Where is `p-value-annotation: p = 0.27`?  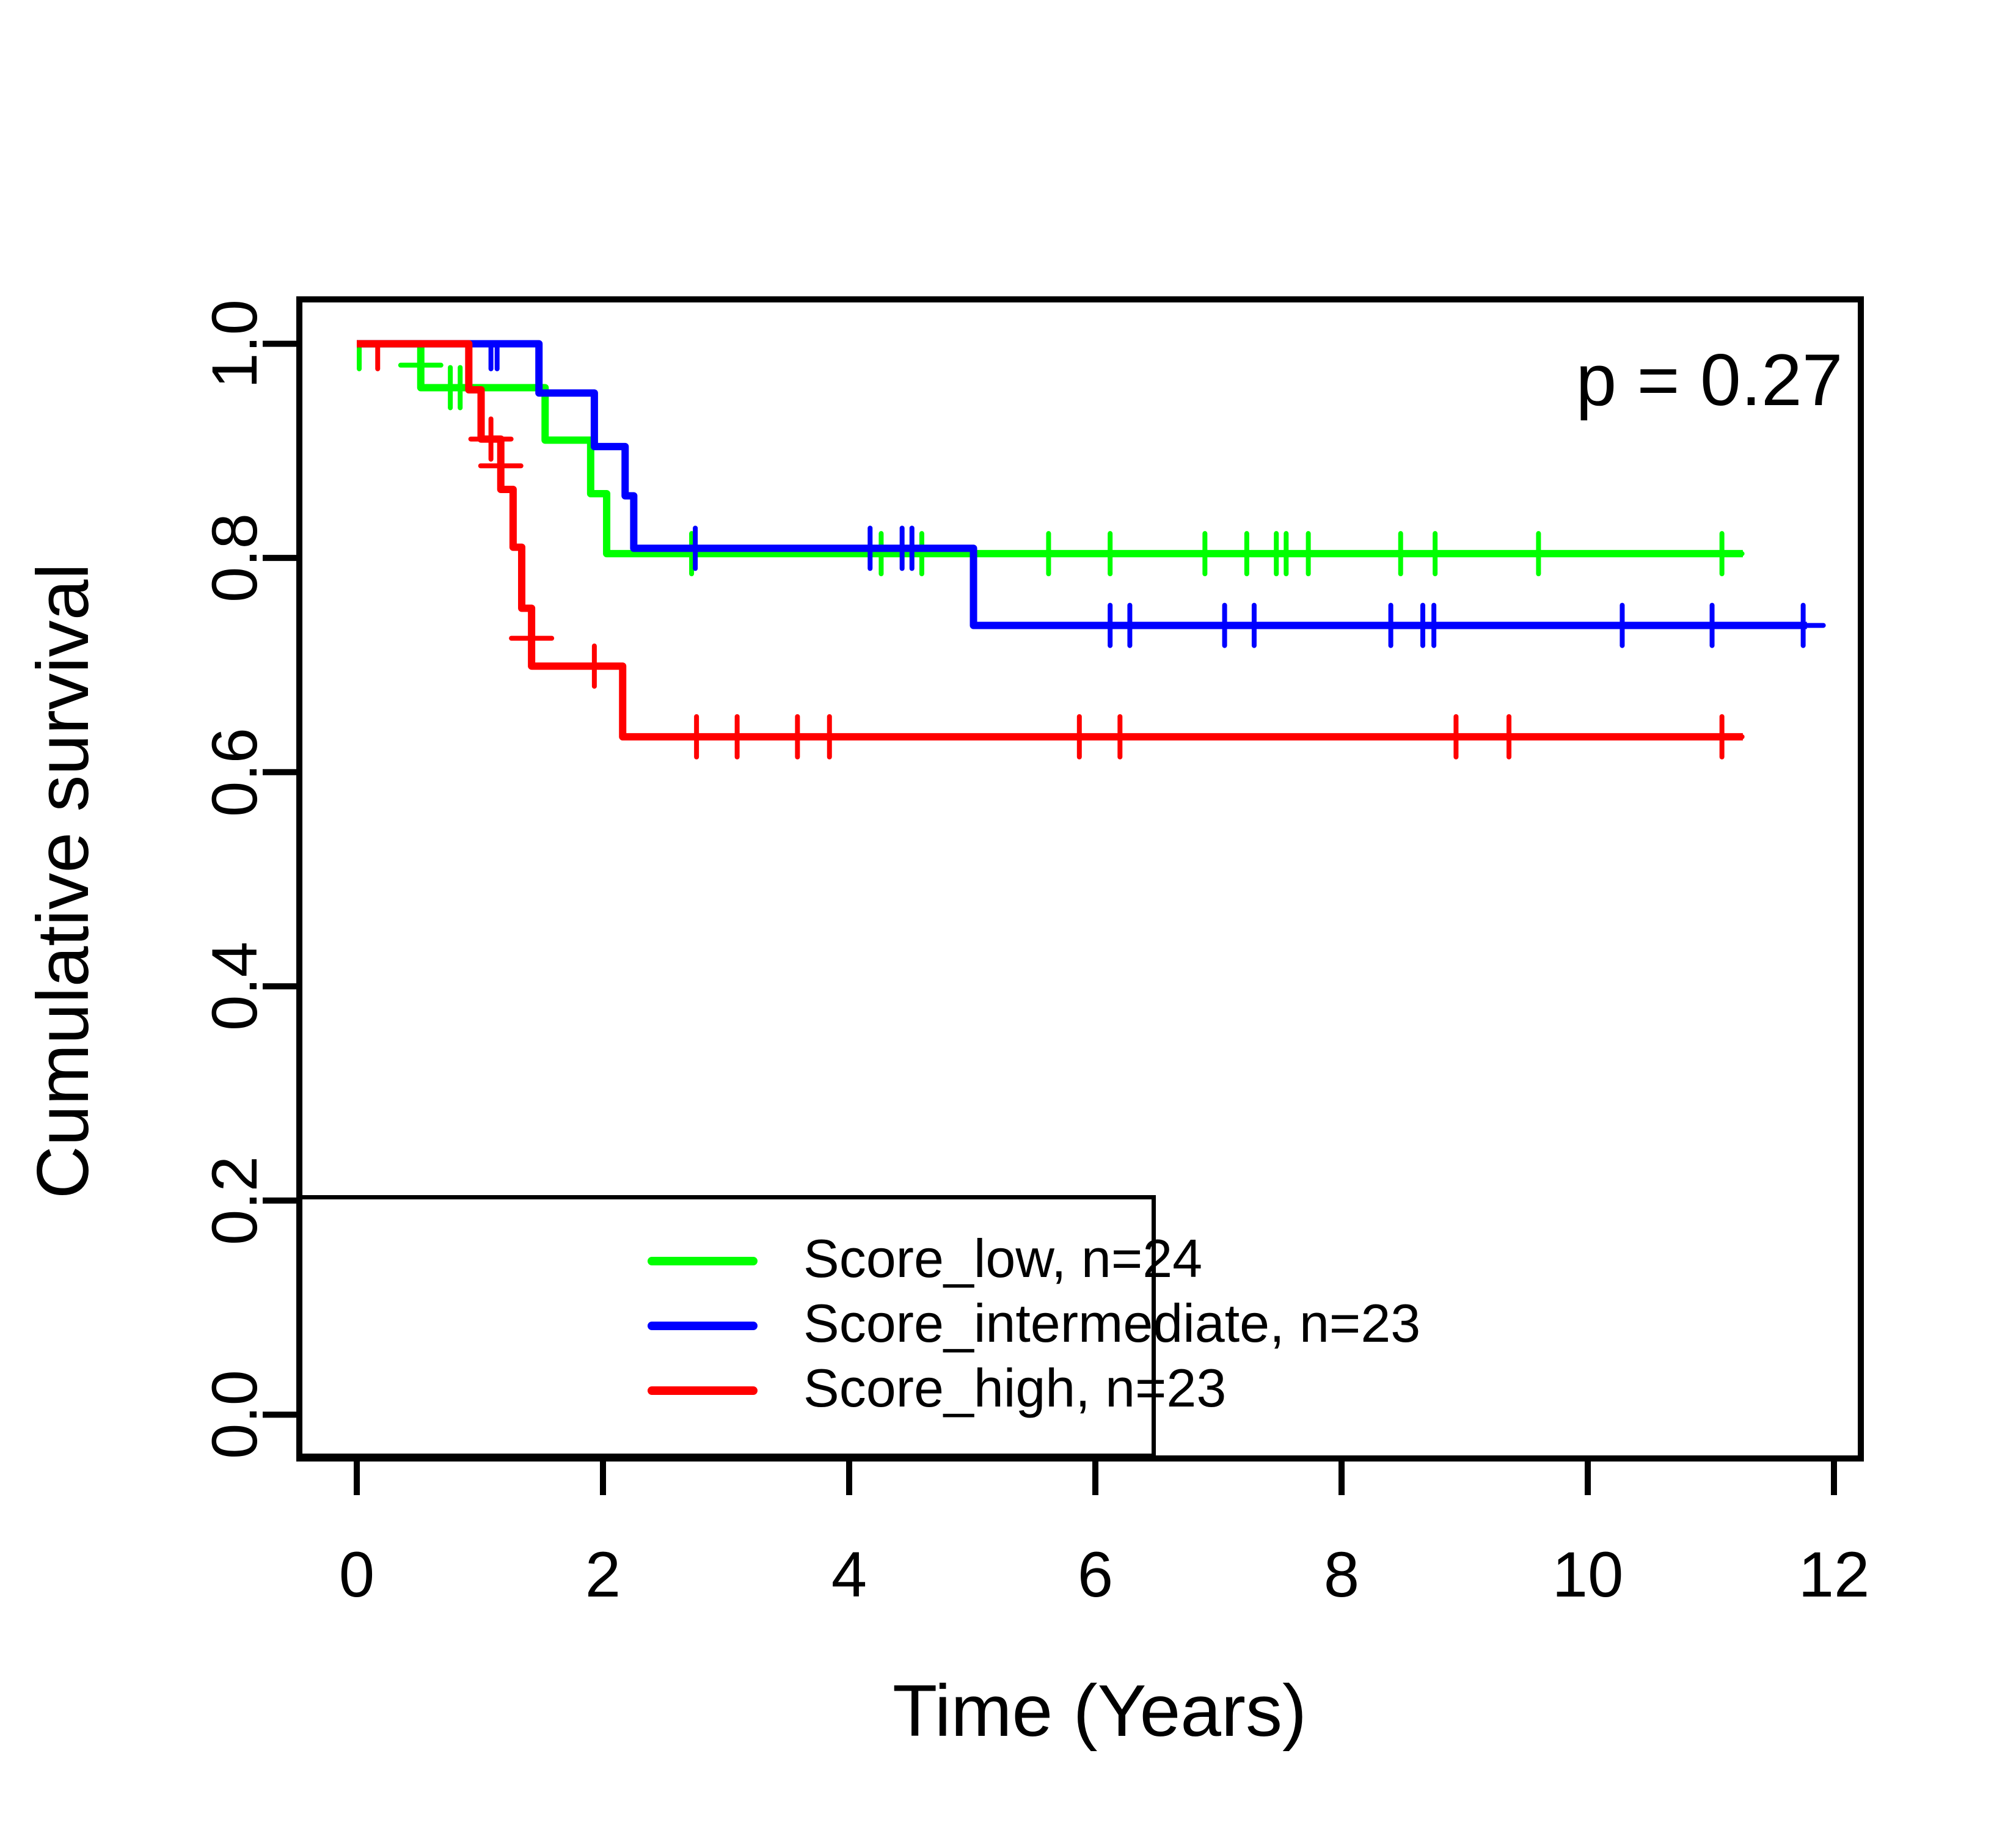
p-value-annotation: p = 0.27 is located at coordinates (1709, 380).